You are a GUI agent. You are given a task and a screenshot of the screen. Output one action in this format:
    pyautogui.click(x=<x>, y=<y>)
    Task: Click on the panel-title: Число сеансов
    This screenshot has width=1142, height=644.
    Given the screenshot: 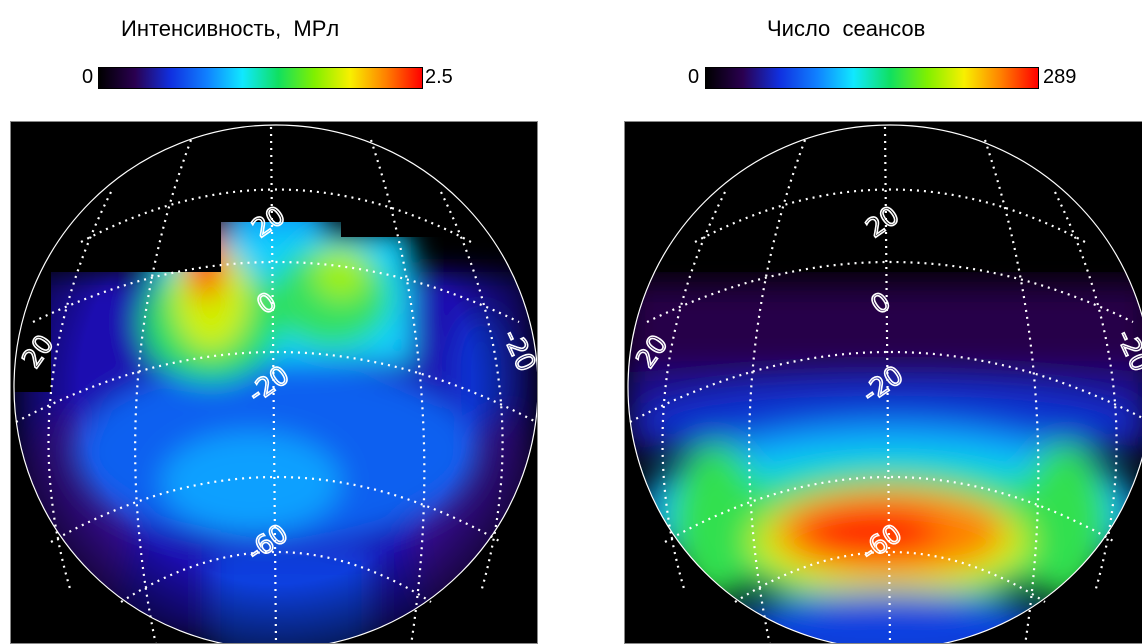 What is the action you would take?
    pyautogui.click(x=846, y=28)
    